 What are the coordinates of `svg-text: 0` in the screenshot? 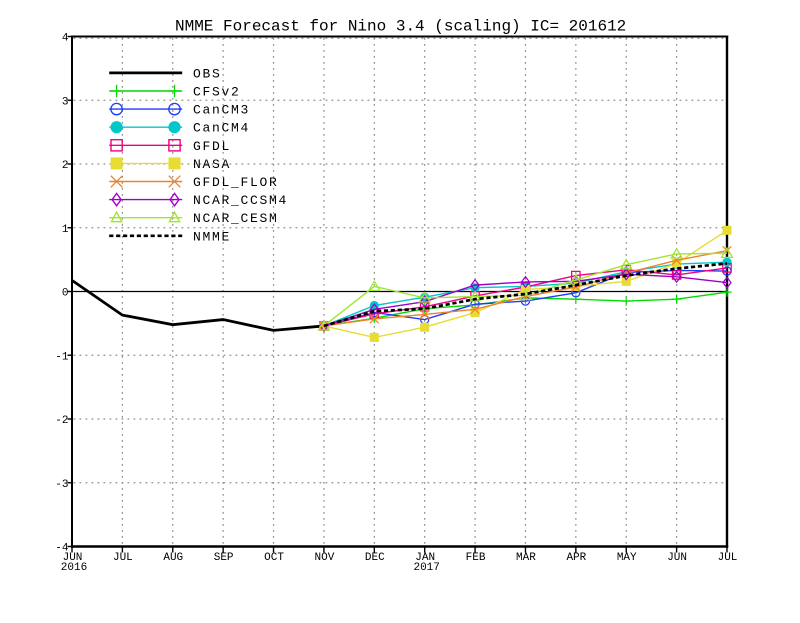 It's located at (65, 294).